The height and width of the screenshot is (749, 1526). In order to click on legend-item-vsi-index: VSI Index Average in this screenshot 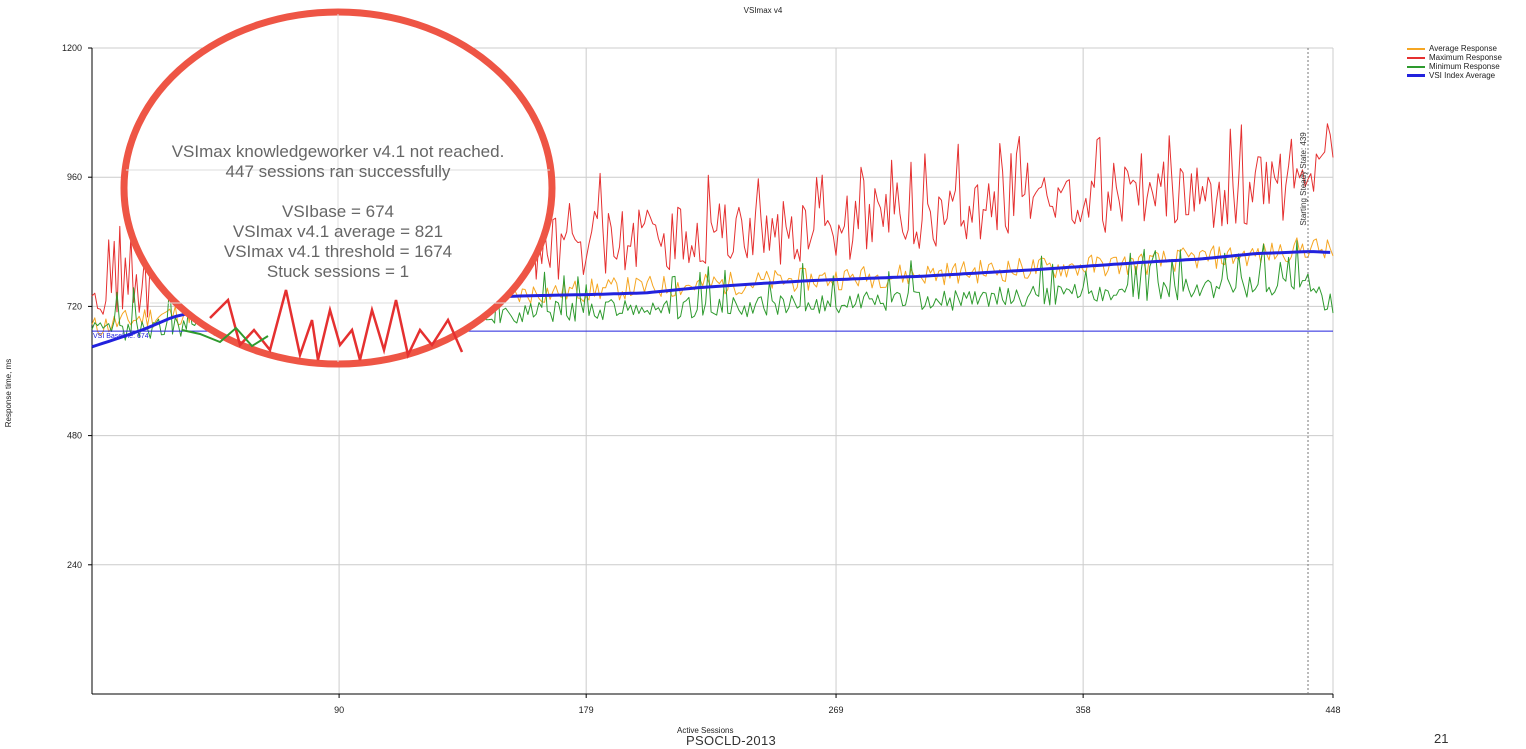, I will do `click(1454, 75)`.